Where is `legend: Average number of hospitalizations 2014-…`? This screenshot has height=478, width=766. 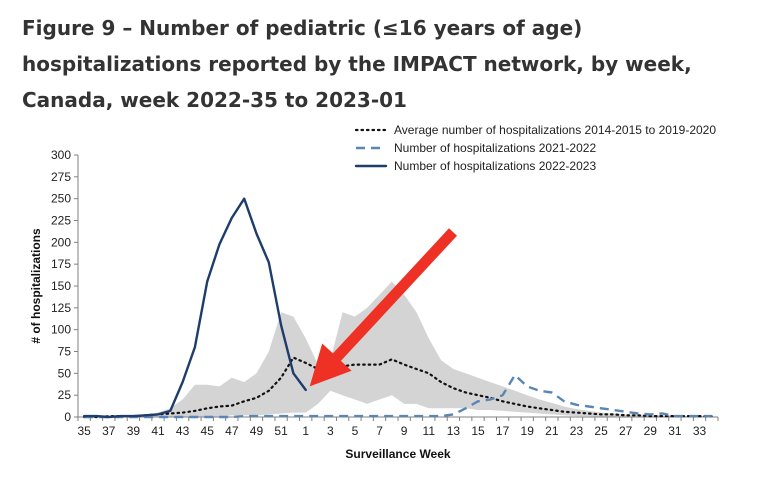 legend: Average number of hospitalizations 2014-… is located at coordinates (535, 148).